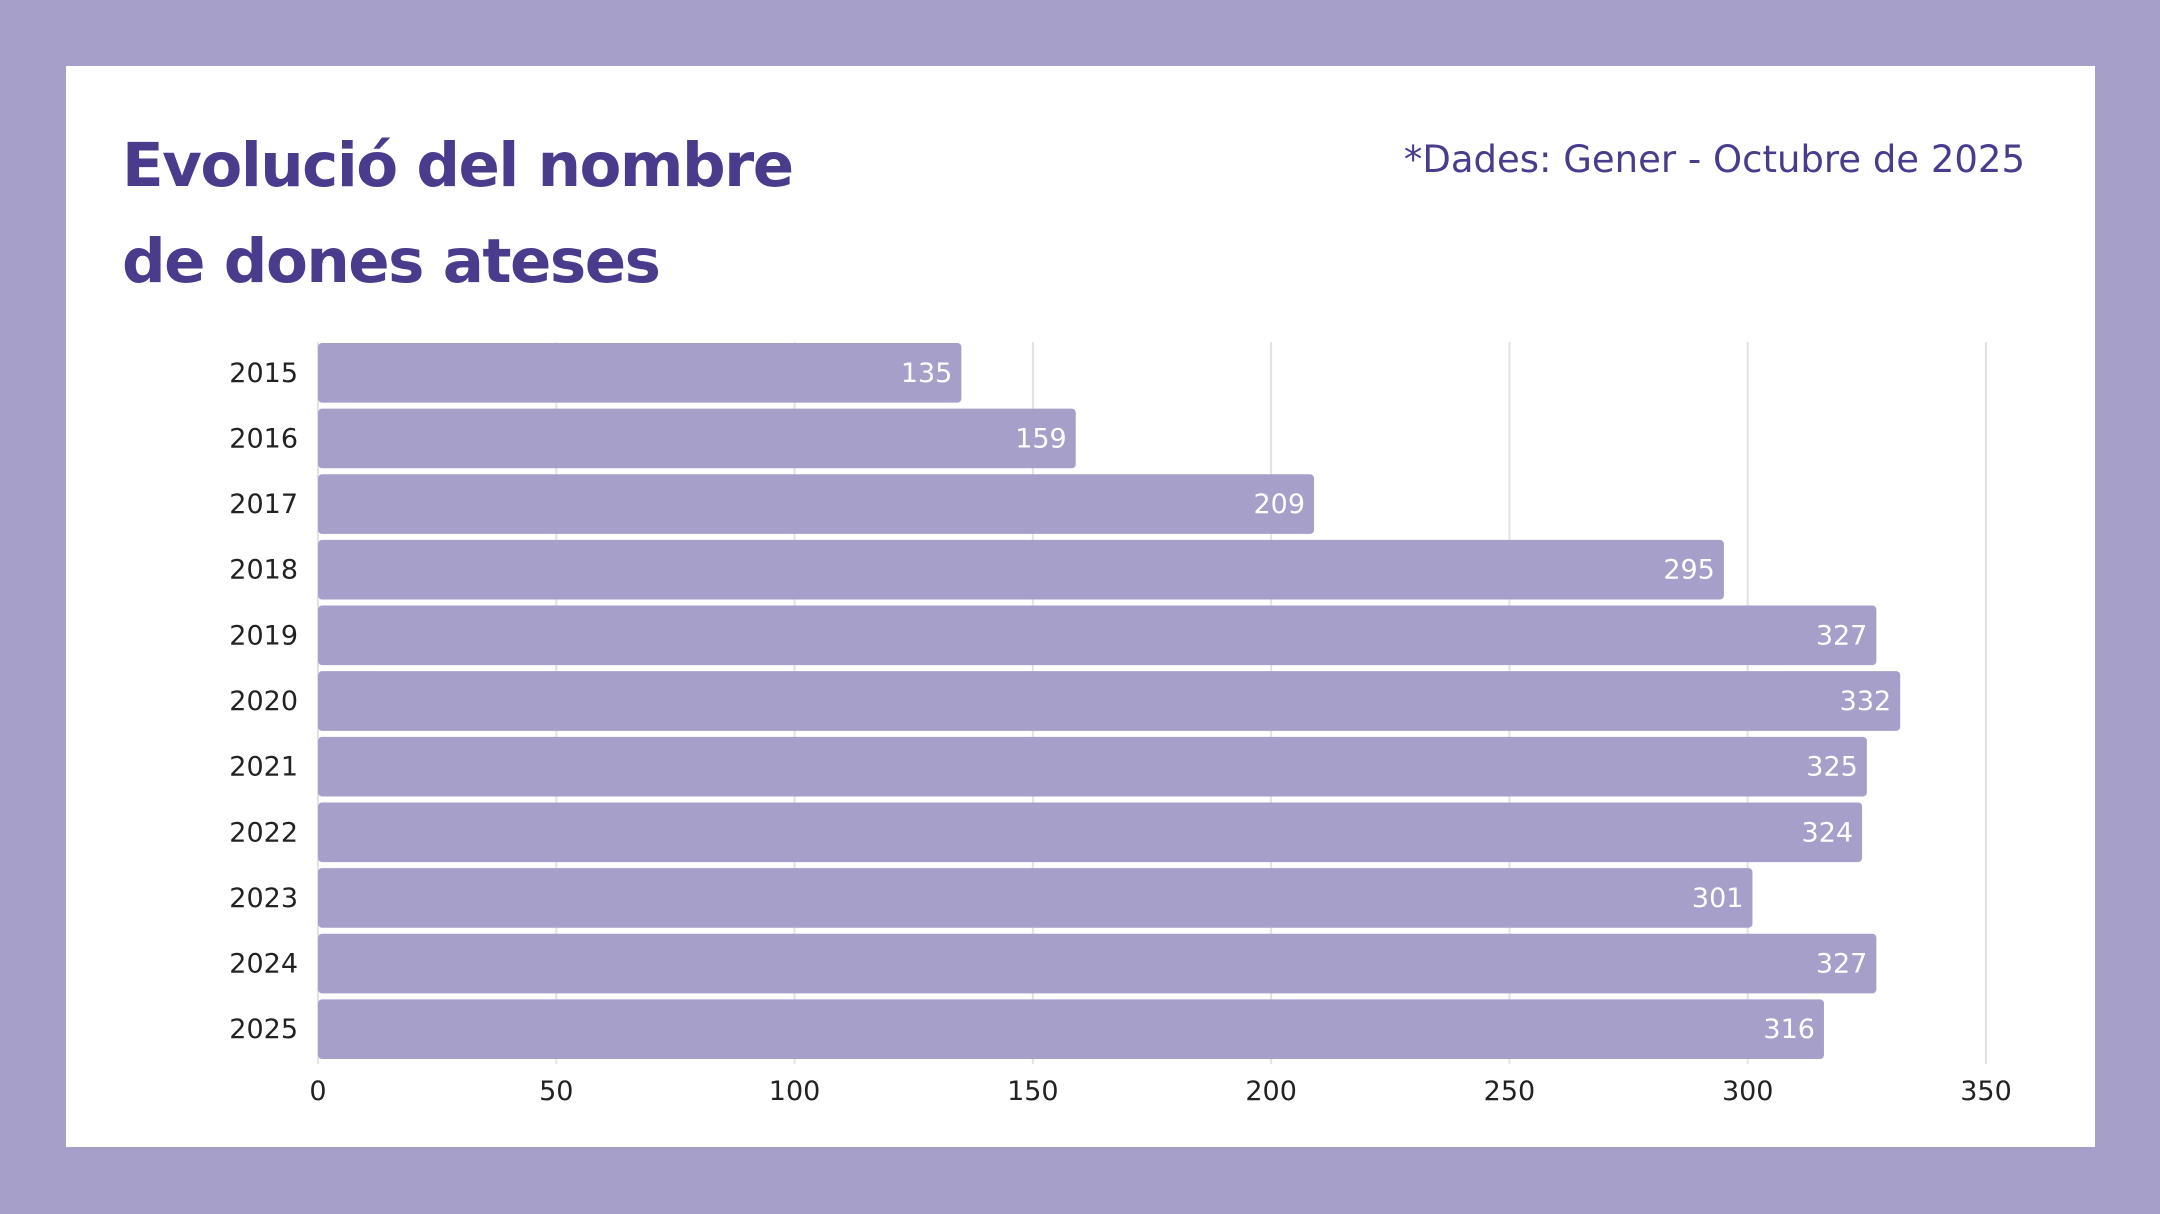 The height and width of the screenshot is (1214, 2160). I want to click on bar-2022, so click(1090, 832).